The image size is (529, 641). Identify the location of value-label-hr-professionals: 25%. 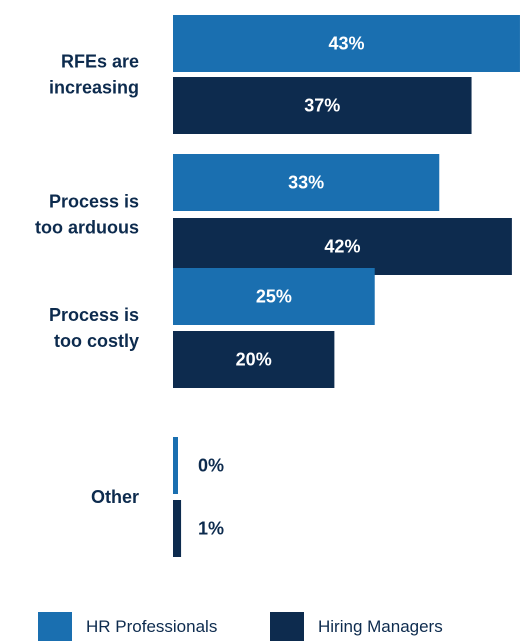
(274, 297).